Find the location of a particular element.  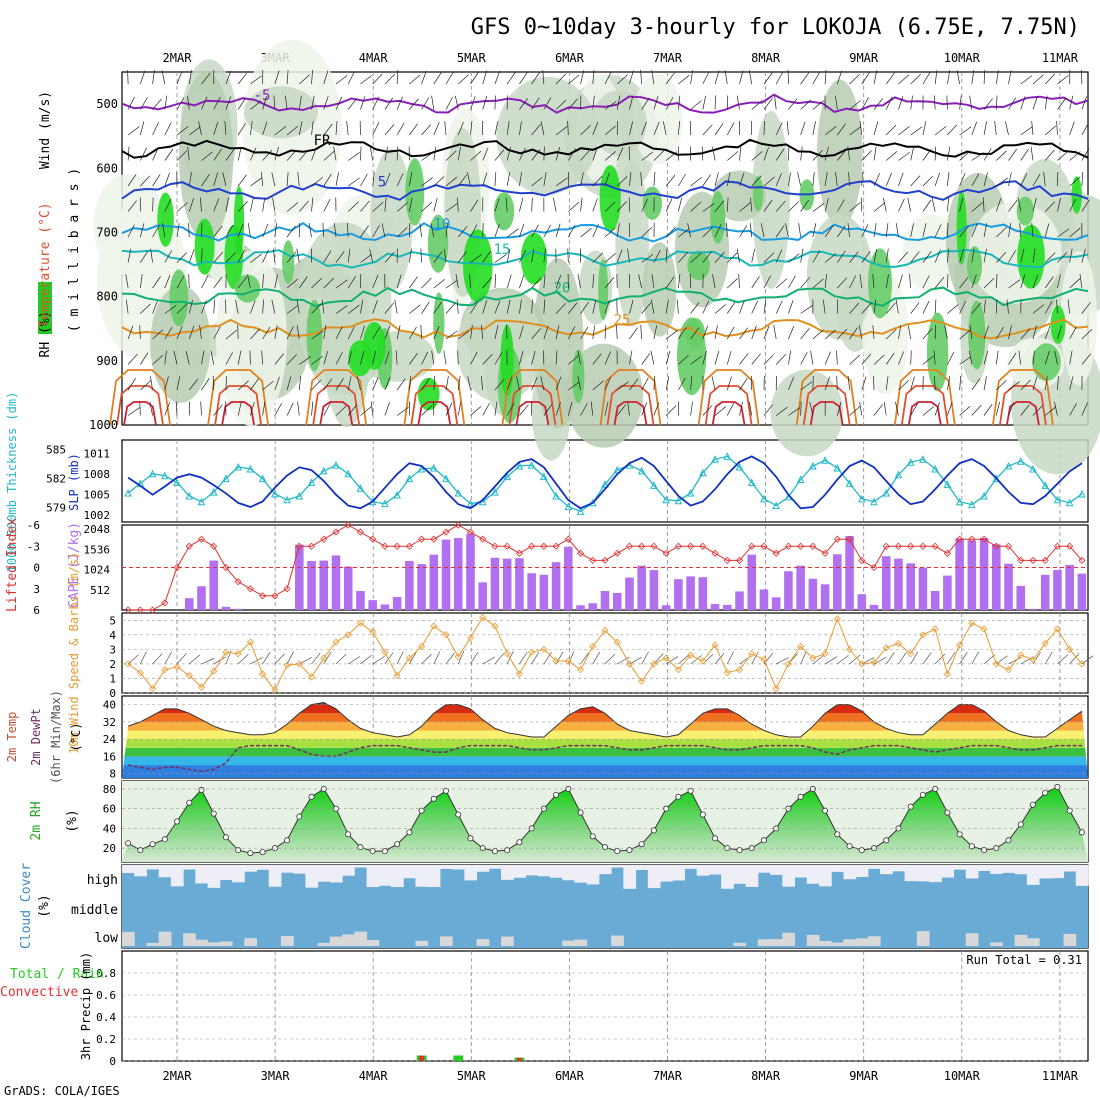

ylabel-cape: CAPE (J/kg) is located at coordinates (74, 565).